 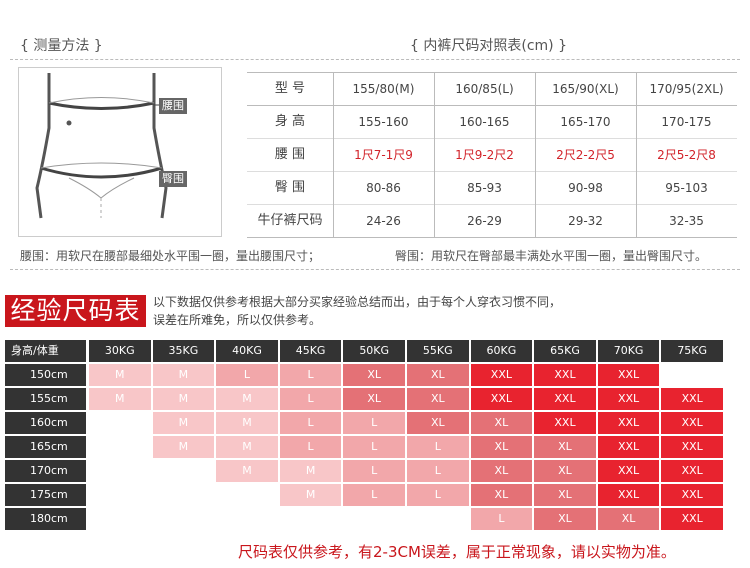 I want to click on table-header-cell: 165/90(XL), so click(x=585, y=89).